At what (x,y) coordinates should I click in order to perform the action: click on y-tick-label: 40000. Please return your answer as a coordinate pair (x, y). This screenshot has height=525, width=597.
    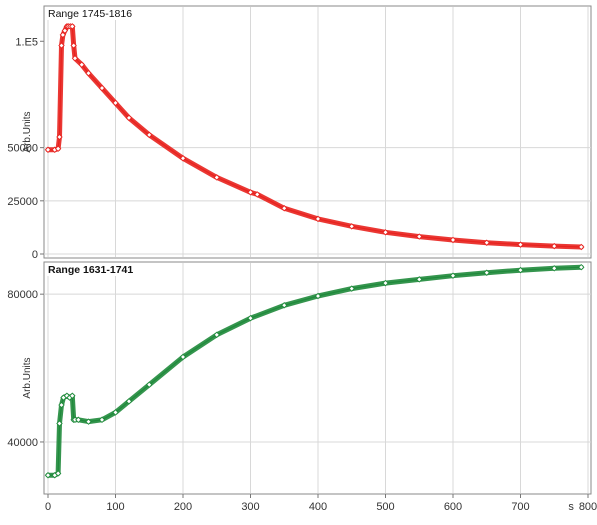
    Looking at the image, I should click on (22, 443).